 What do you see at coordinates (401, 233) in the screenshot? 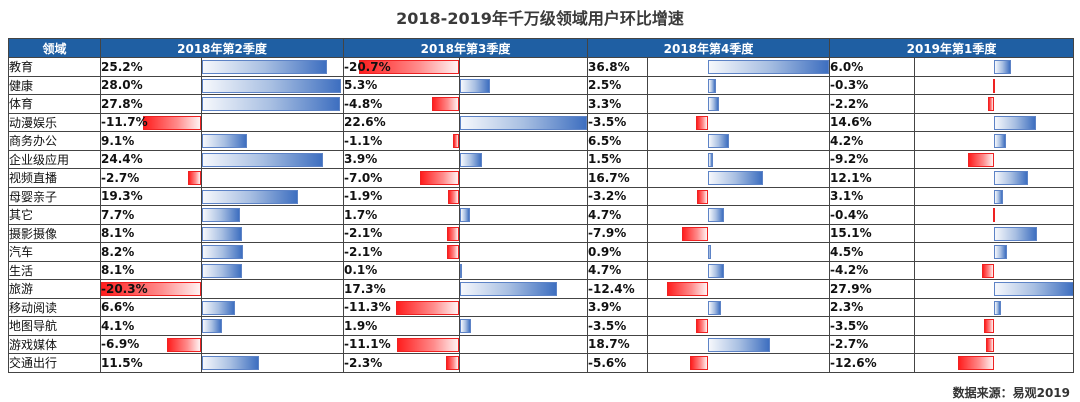
I see `value-label: -2.1%` at bounding box center [401, 233].